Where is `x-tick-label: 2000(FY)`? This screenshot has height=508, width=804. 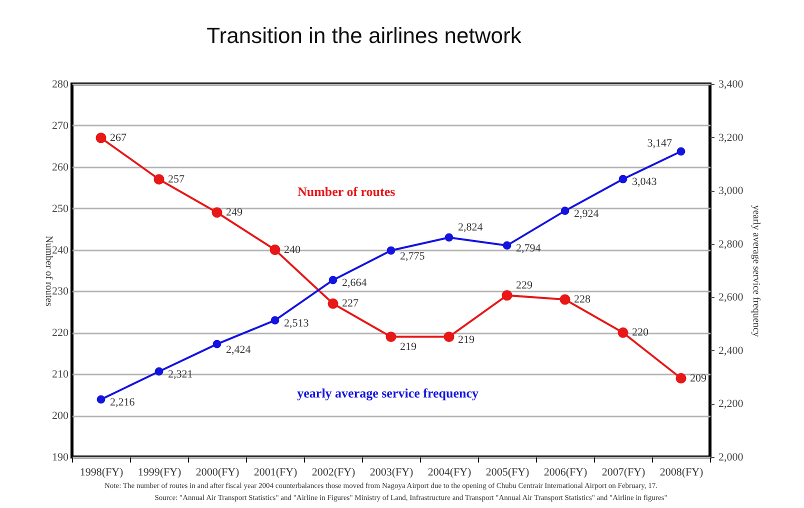 x-tick-label: 2000(FY) is located at coordinates (218, 472).